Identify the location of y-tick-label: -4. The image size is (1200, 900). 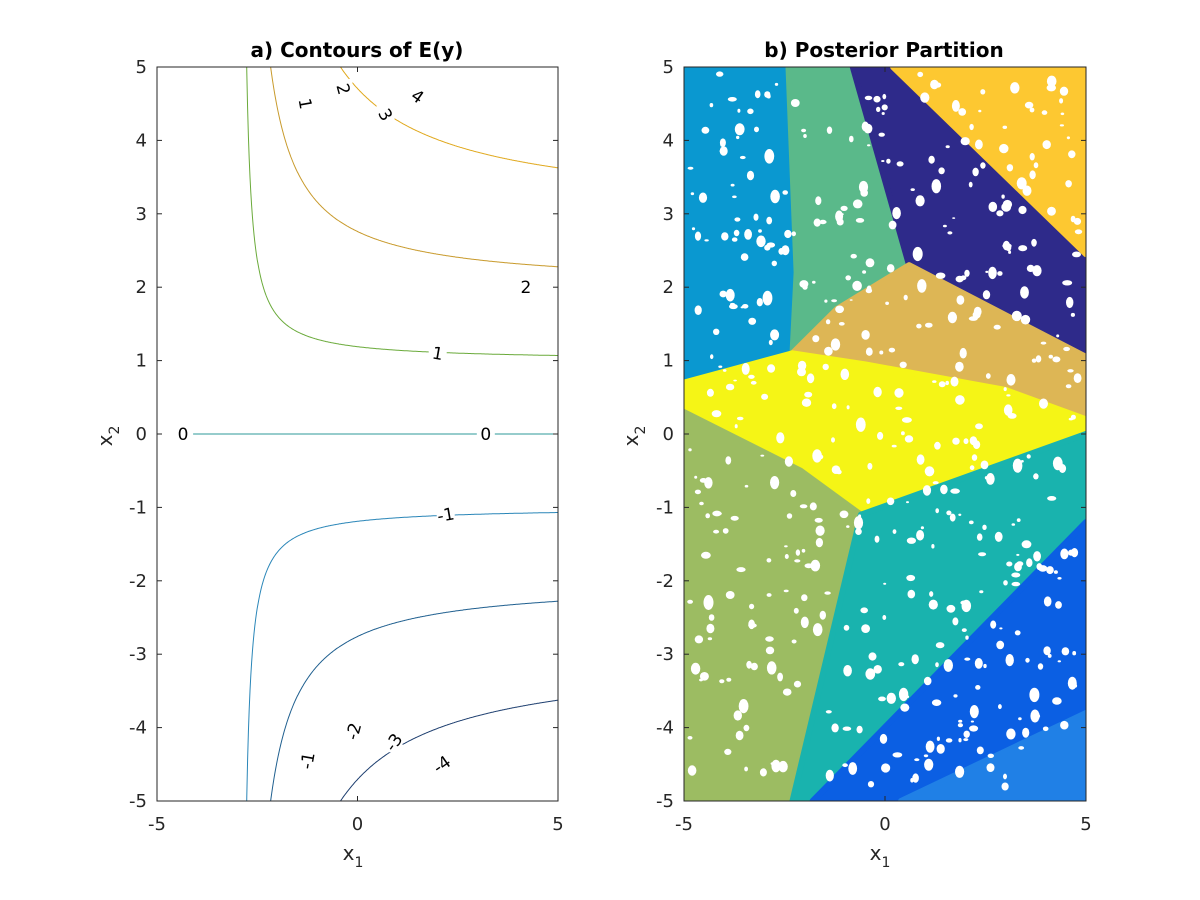
(665, 728).